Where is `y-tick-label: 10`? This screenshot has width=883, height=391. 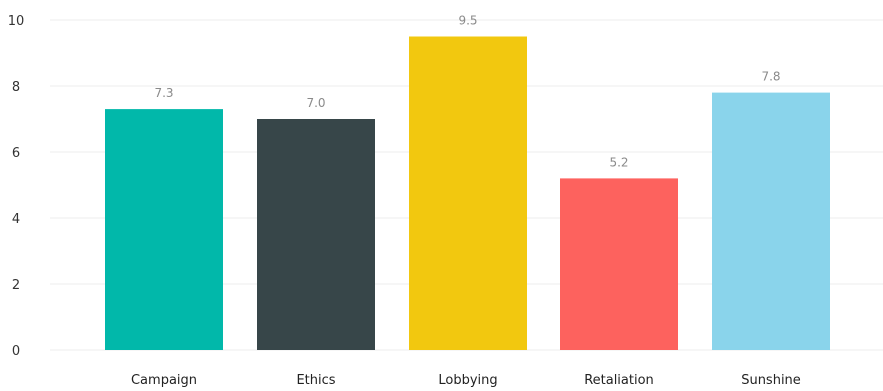
y-tick-label: 10 is located at coordinates (16, 21).